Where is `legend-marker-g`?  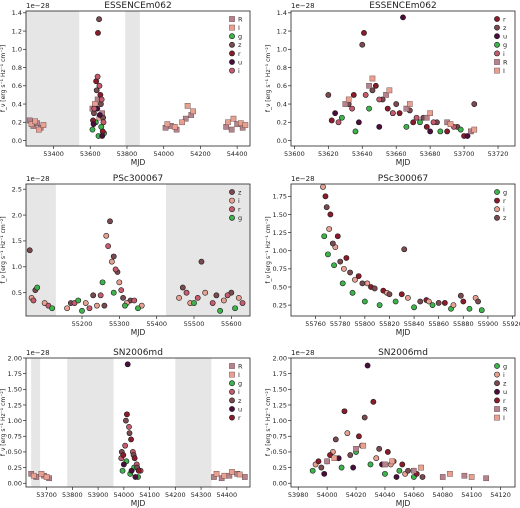
legend-marker-g is located at coordinates (497, 366).